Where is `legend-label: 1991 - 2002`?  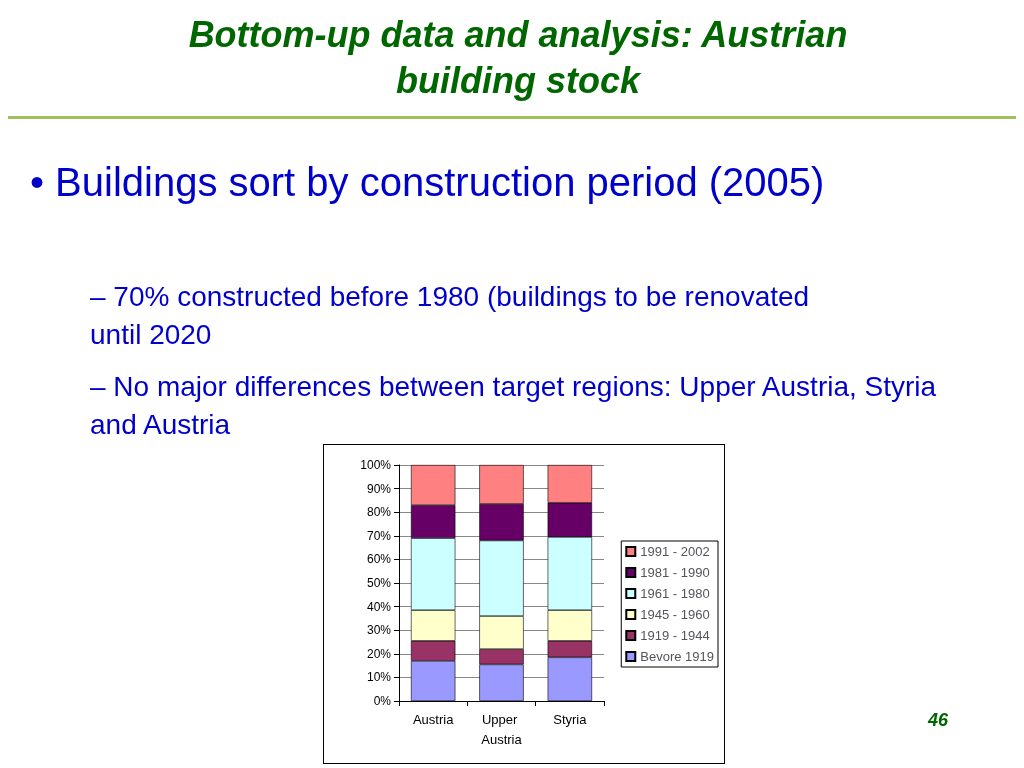 legend-label: 1991 - 2002 is located at coordinates (675, 551).